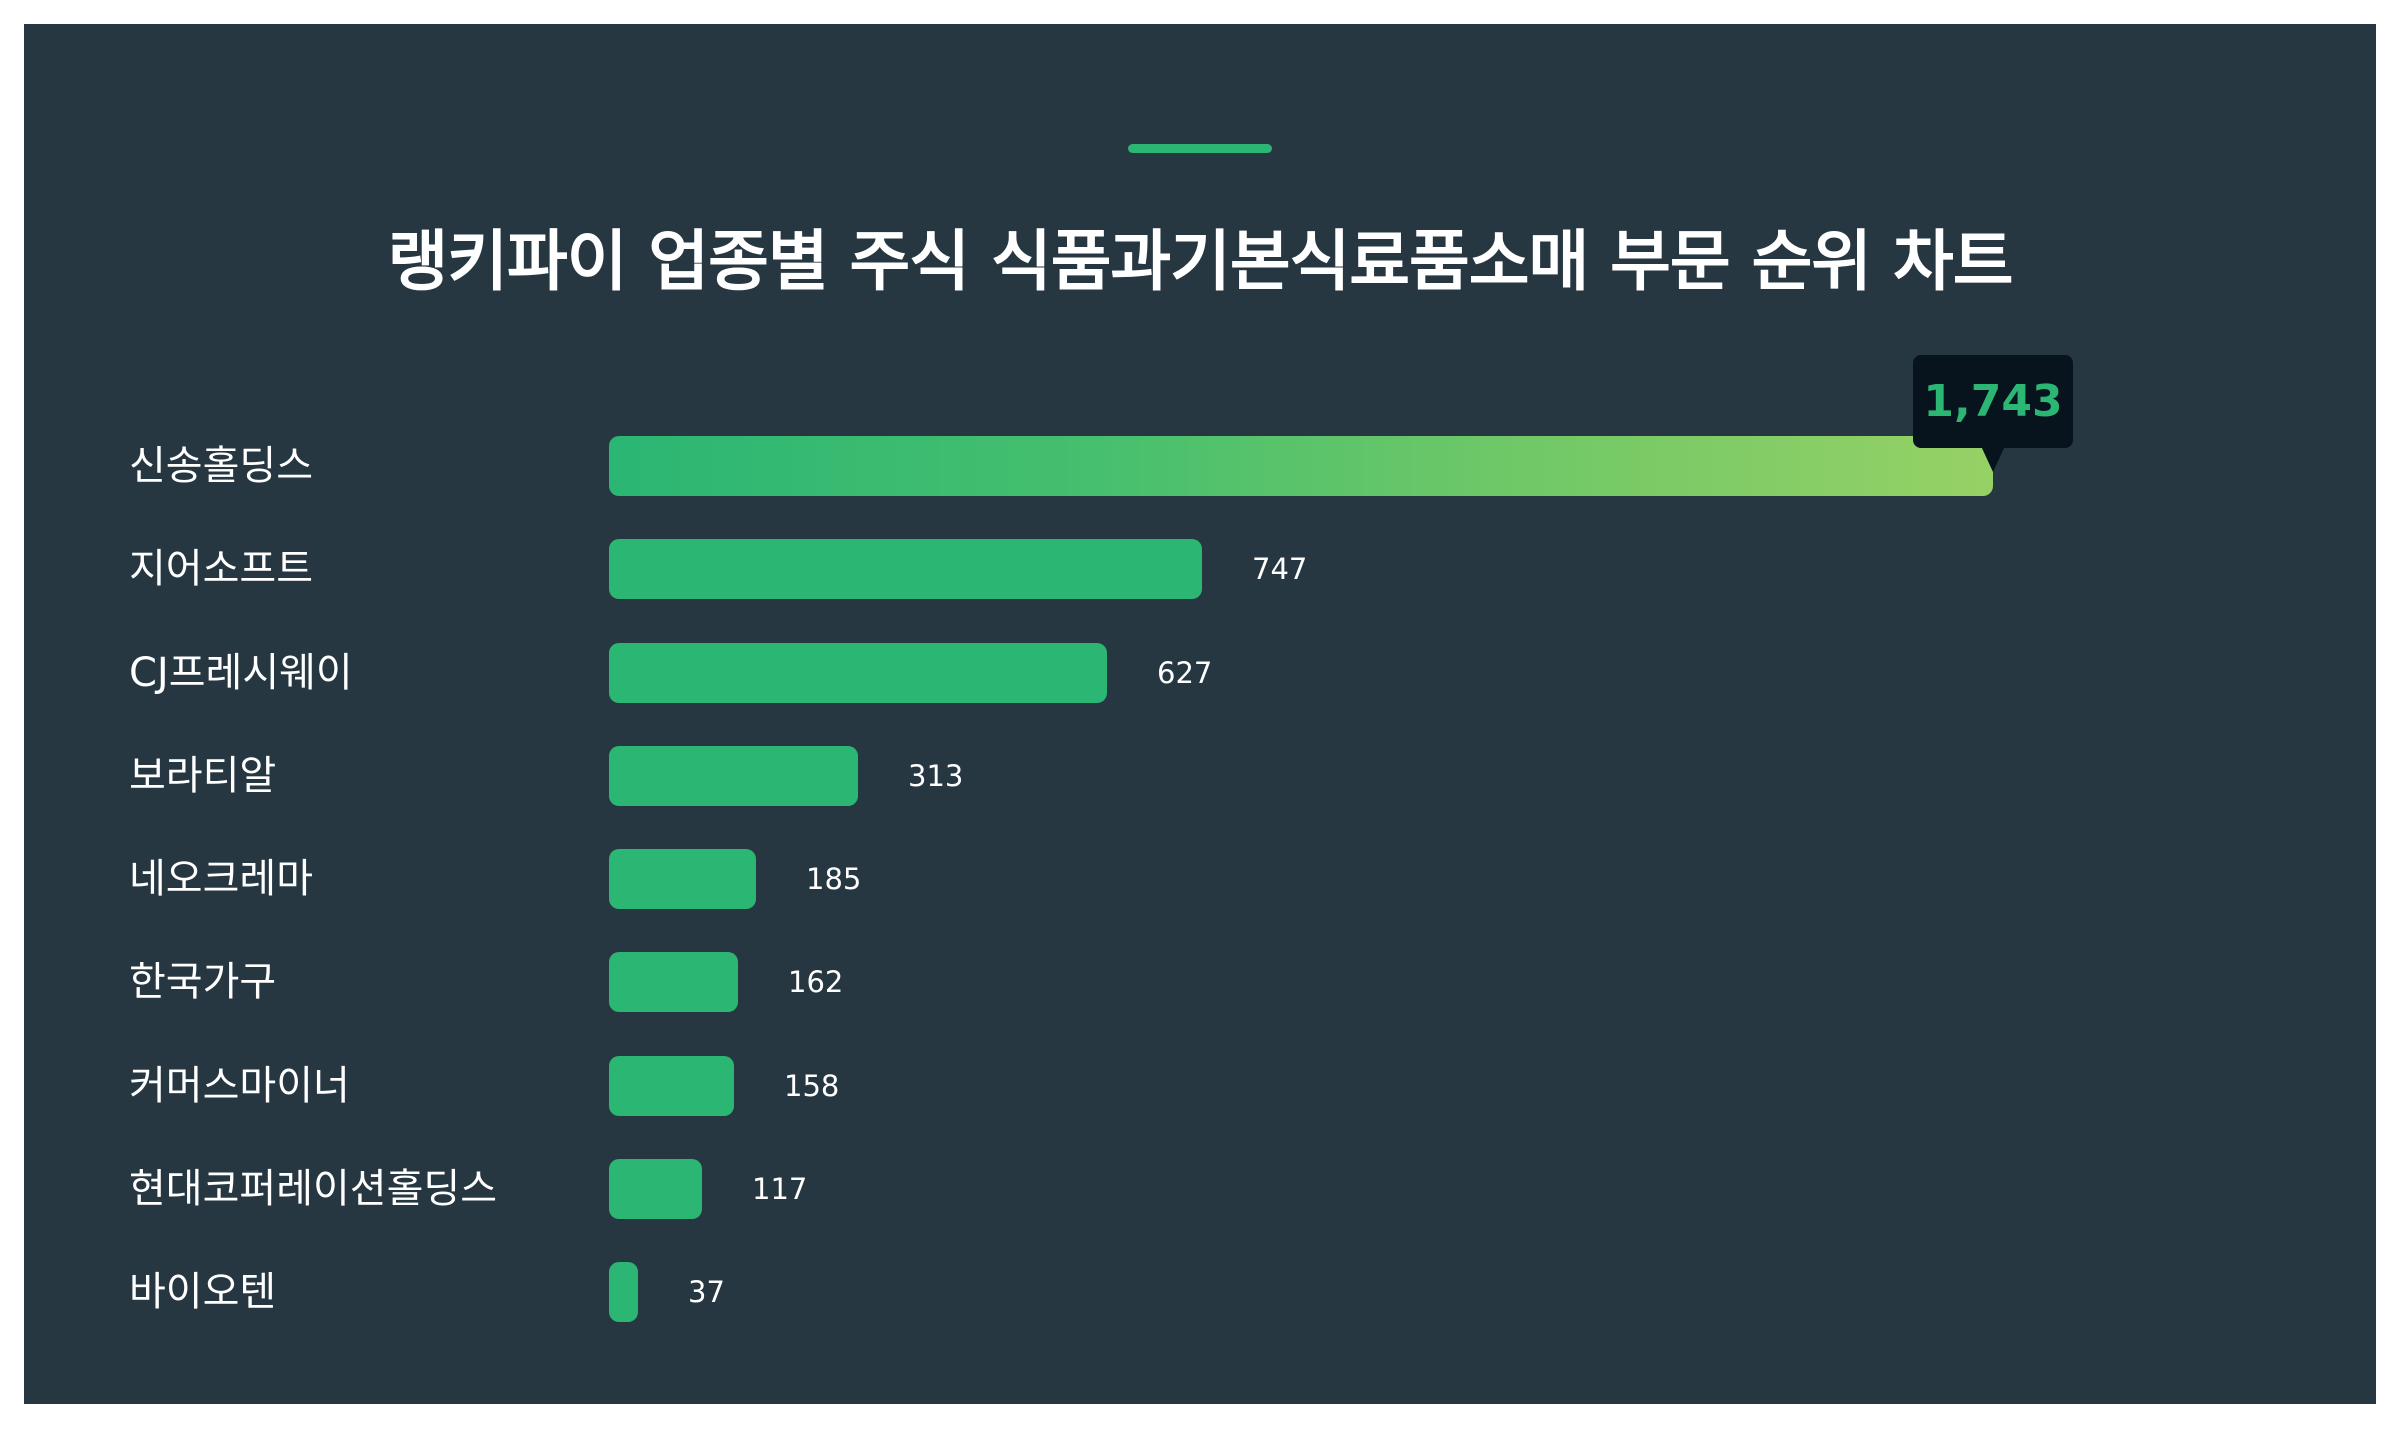 This screenshot has height=1440, width=2400. What do you see at coordinates (203, 1292) in the screenshot?
I see `category-label: 바이오텐` at bounding box center [203, 1292].